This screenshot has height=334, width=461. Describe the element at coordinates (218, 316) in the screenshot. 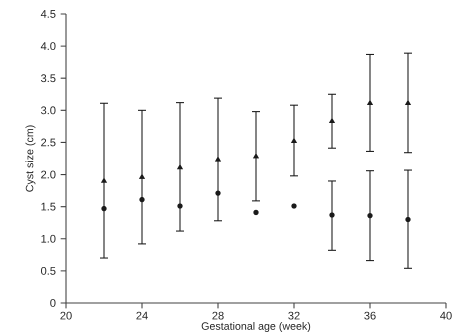

I see `x-tick-label: 28` at that location.